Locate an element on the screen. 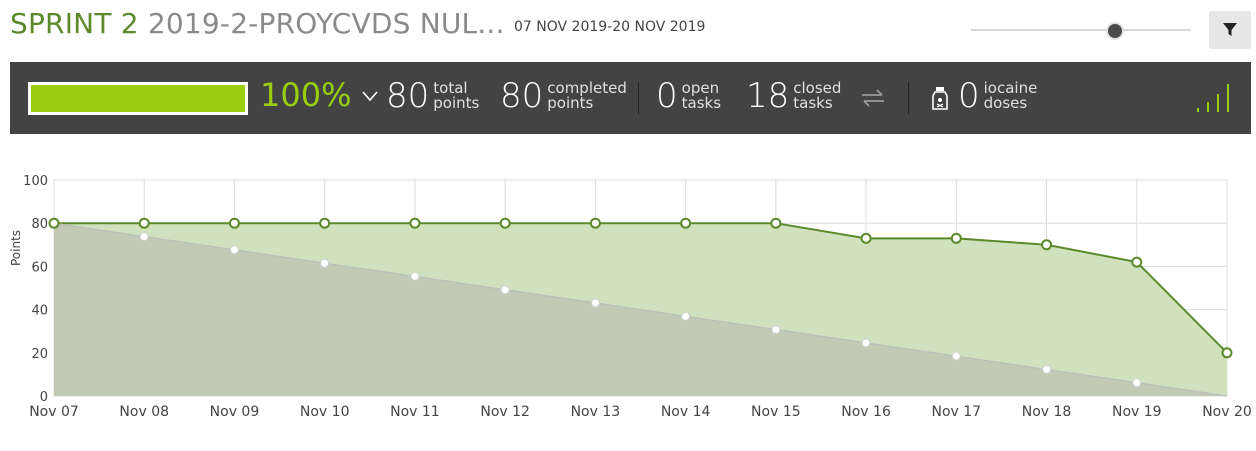 The width and height of the screenshot is (1256, 451). x-tick-label: Nov 15 is located at coordinates (776, 412).